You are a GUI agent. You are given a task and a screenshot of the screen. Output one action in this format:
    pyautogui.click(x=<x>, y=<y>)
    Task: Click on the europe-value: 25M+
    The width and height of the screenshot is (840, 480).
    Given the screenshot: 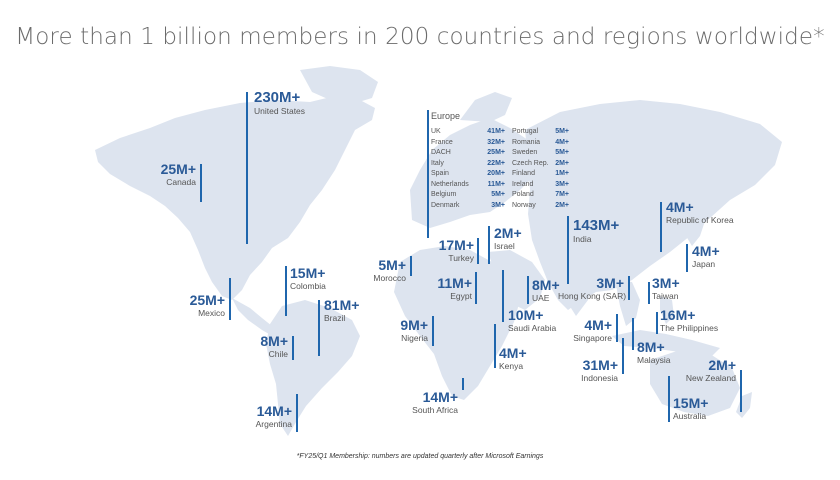 What is the action you would take?
    pyautogui.click(x=496, y=152)
    